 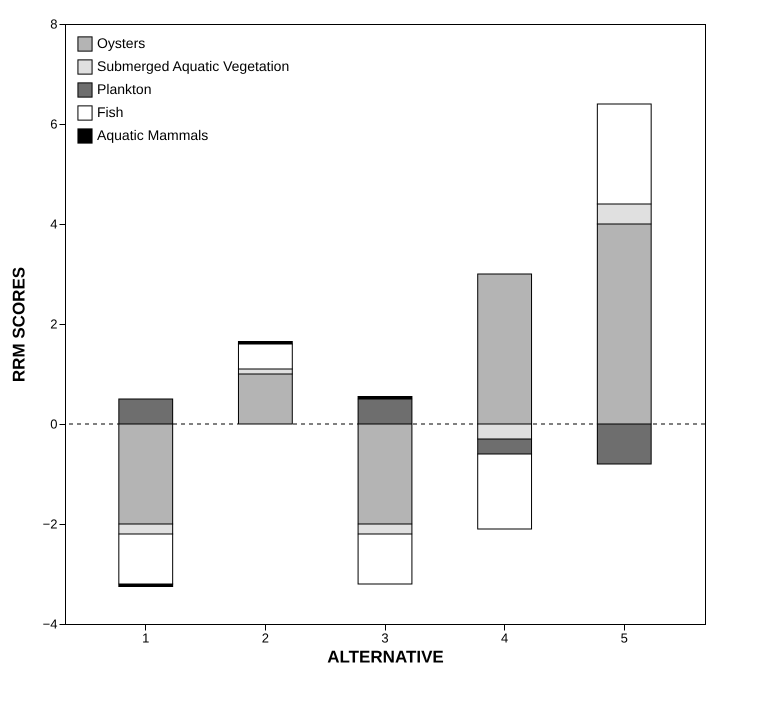 I want to click on y-axis-title: RRM SCORES, so click(x=19, y=324).